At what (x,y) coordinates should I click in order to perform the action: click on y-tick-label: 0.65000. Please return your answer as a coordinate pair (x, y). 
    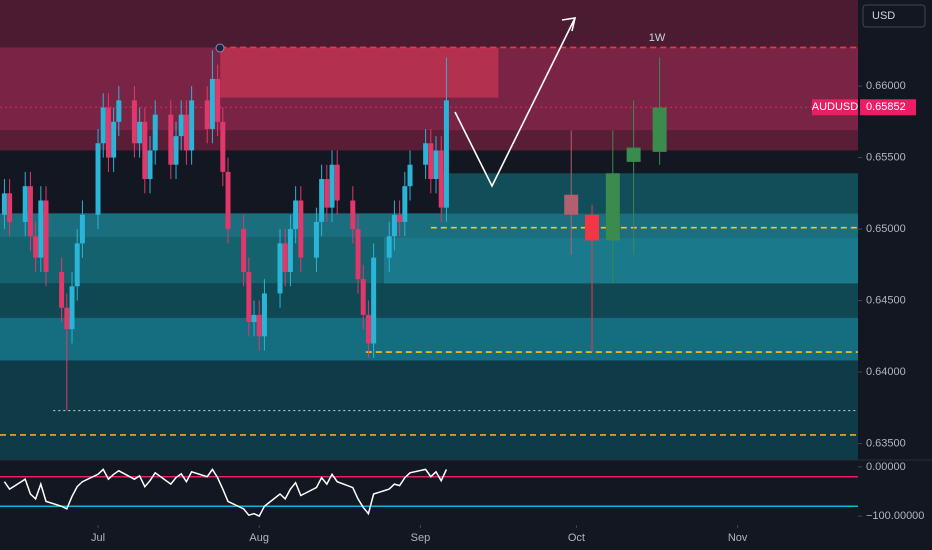
    Looking at the image, I should click on (886, 229).